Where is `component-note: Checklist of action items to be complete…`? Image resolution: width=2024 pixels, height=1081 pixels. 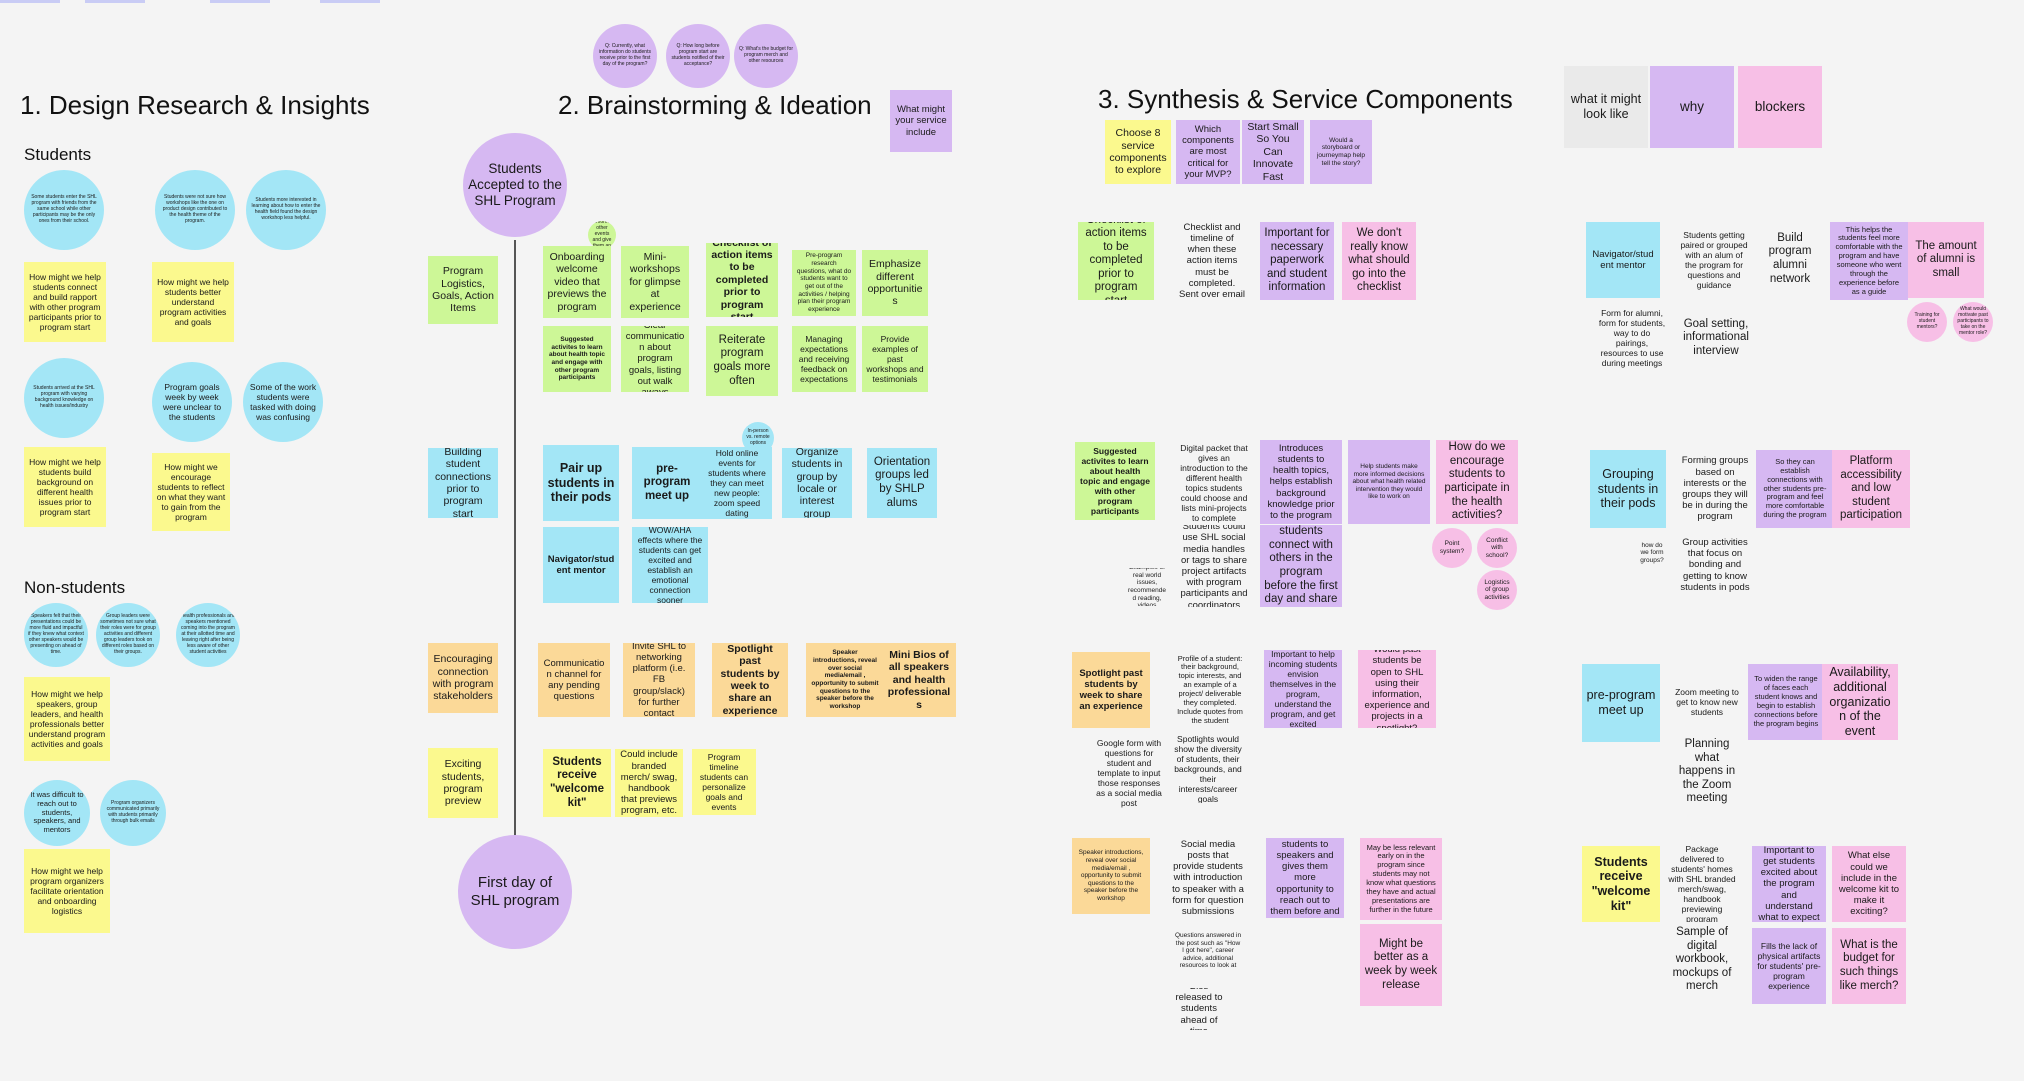 component-note: Checklist of action items to be complete… is located at coordinates (1116, 261).